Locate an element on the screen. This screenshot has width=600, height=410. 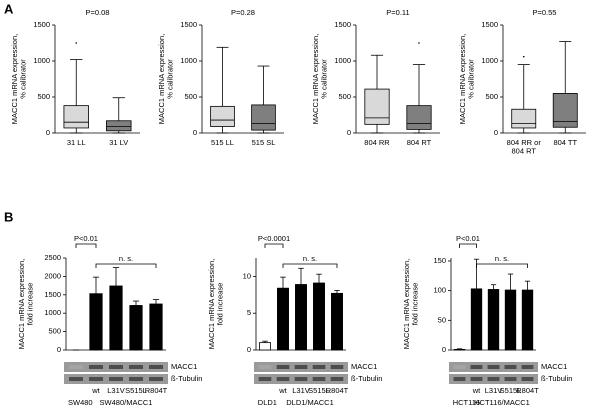
group-label: SW480/MACC1 is located at coordinates (126, 402).